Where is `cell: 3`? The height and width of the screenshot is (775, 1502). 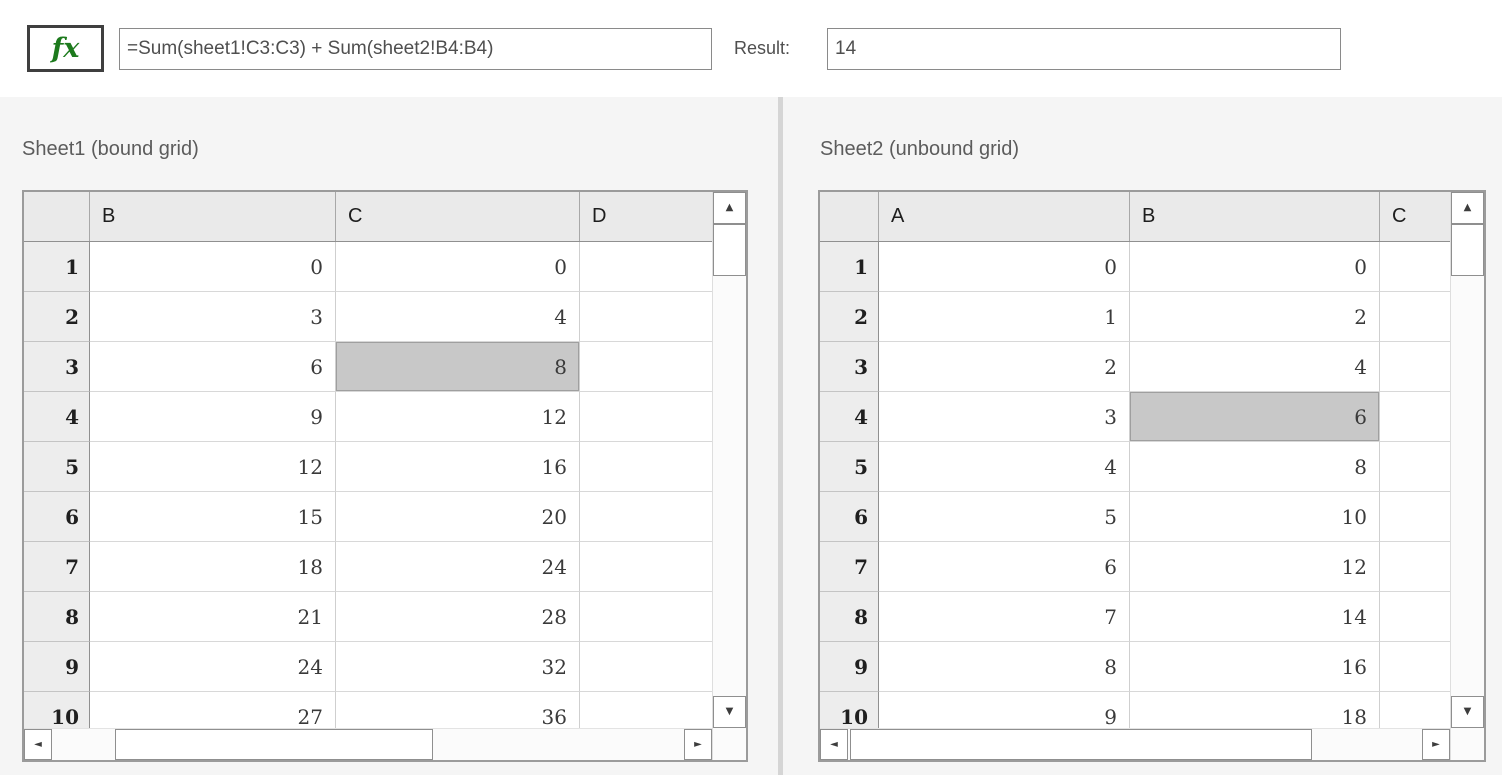
cell: 3 is located at coordinates (1004, 417).